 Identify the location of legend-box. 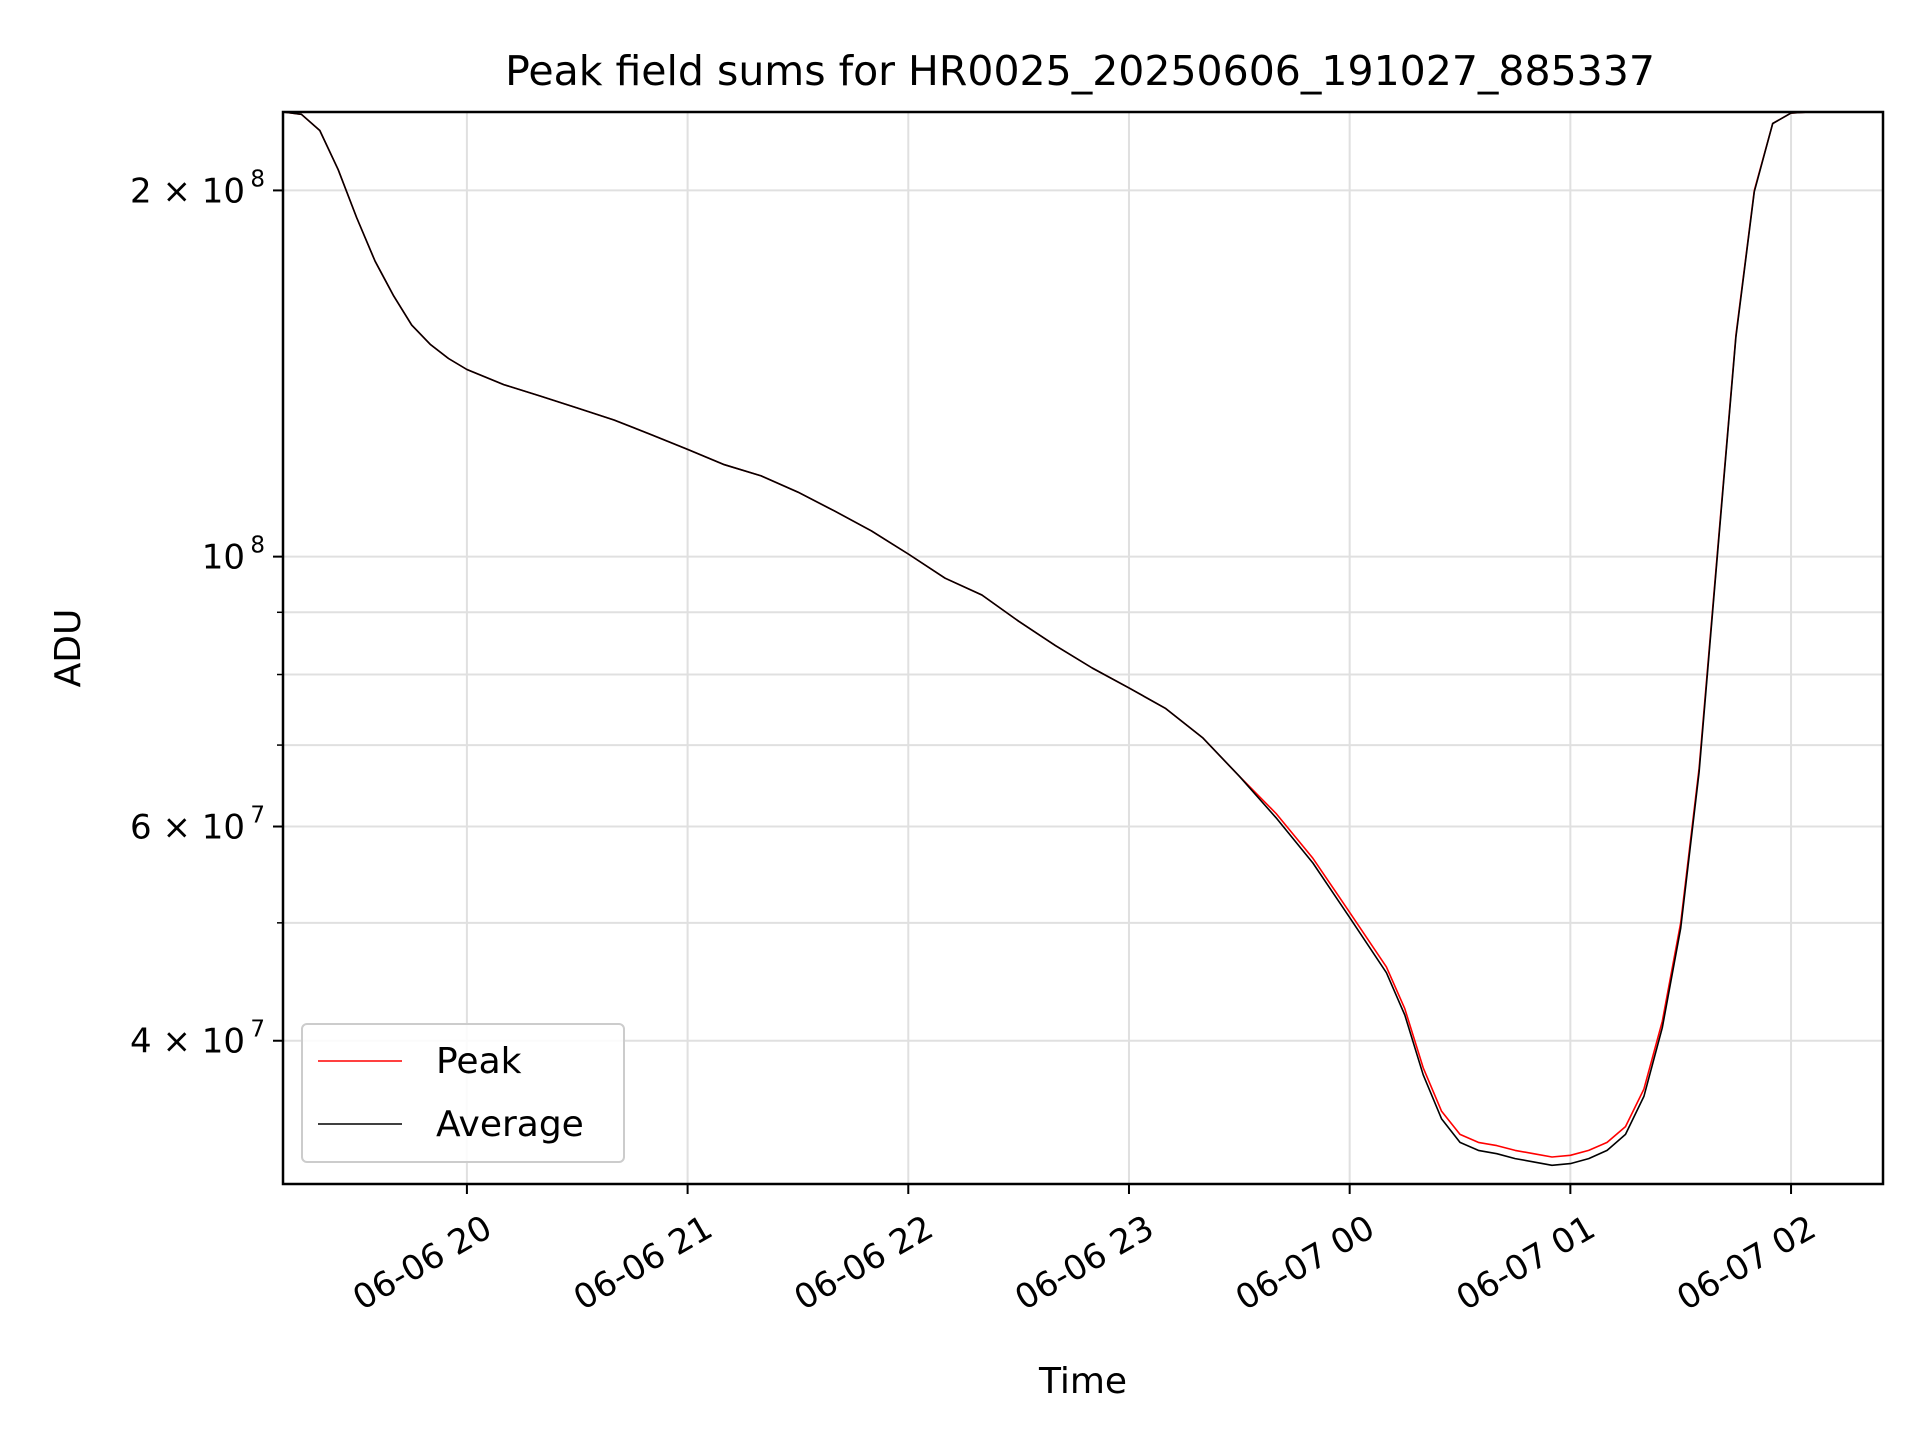
(463, 1093).